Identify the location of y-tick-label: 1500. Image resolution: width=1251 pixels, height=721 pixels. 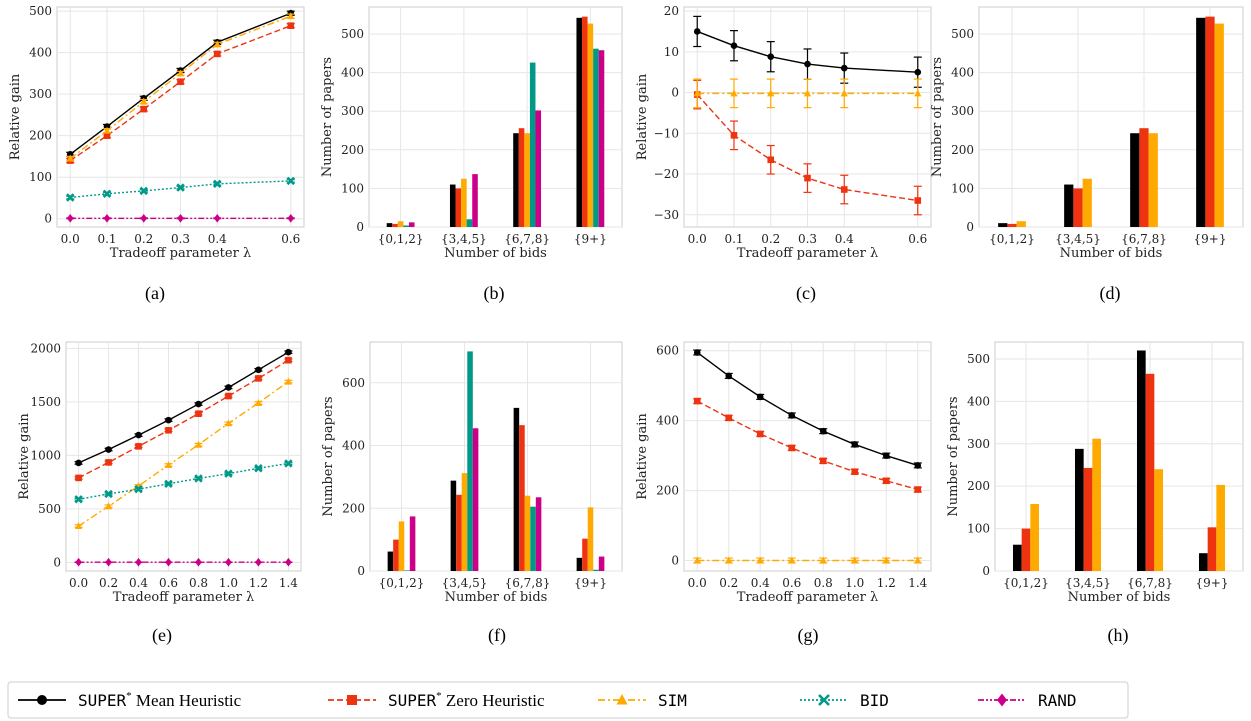
(45, 402).